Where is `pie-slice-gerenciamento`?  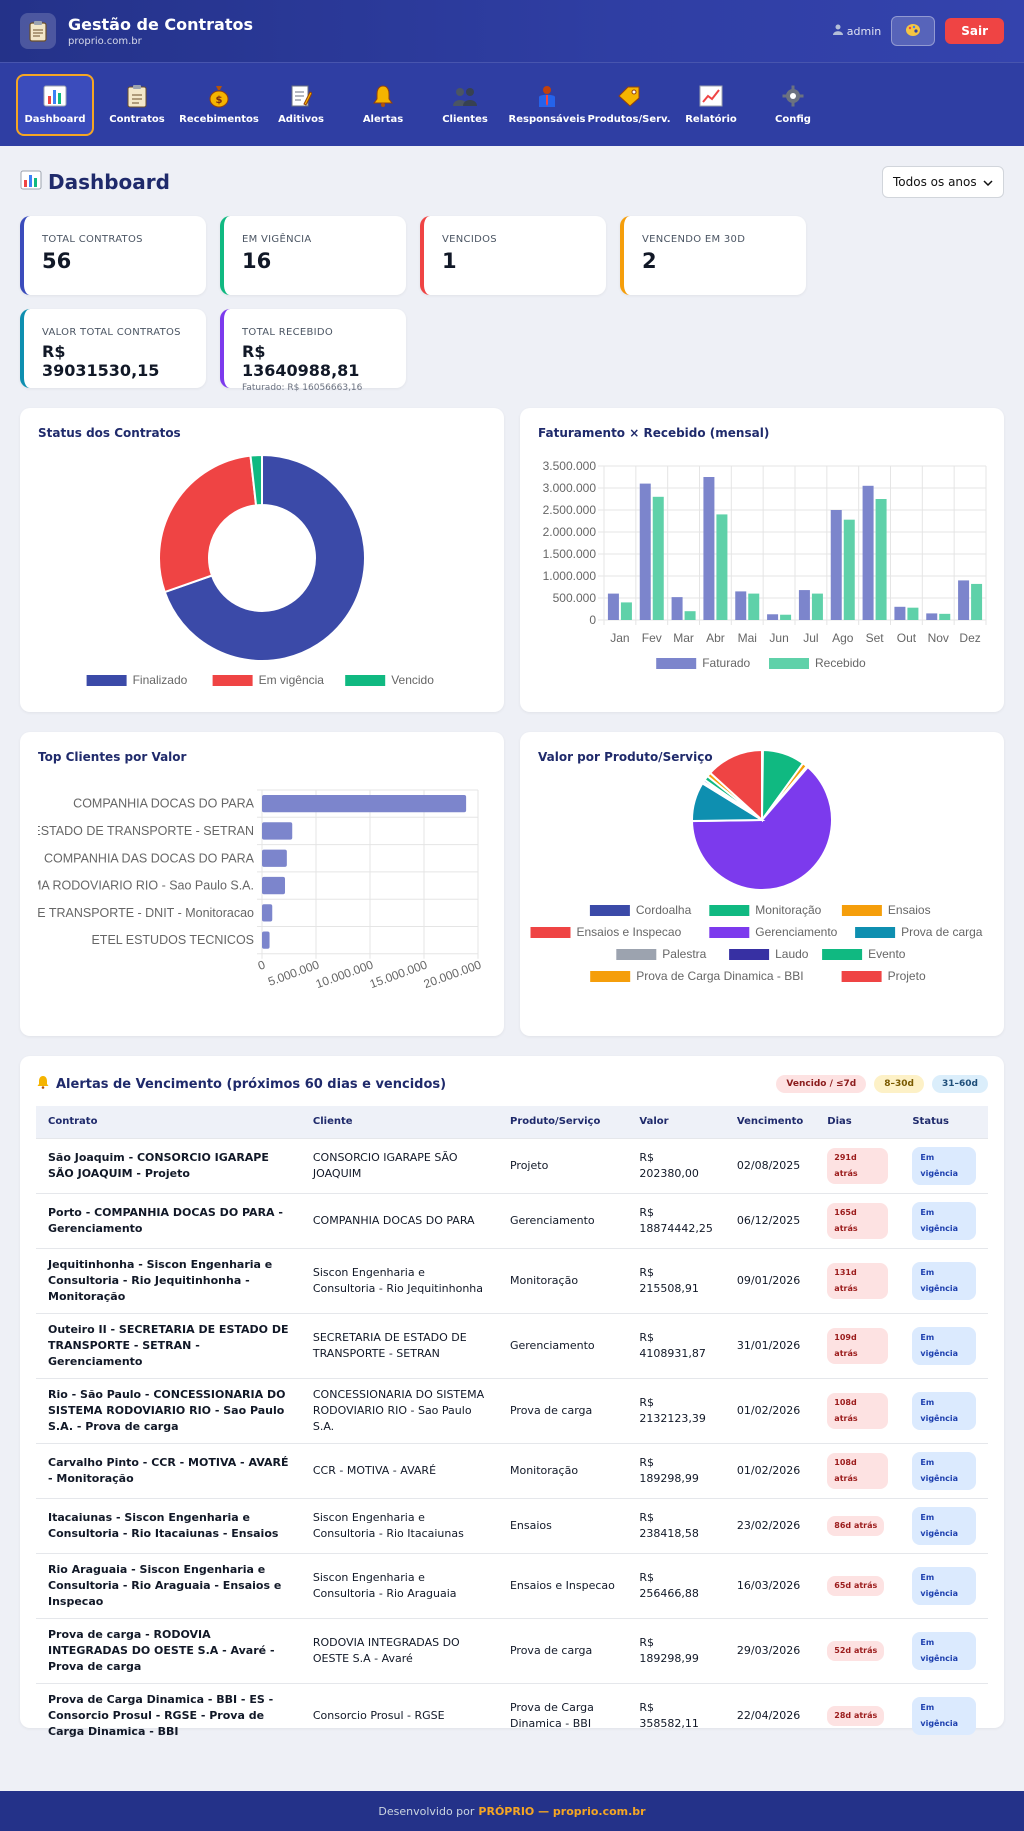
pie-slice-gerenciamento is located at coordinates (761, 828).